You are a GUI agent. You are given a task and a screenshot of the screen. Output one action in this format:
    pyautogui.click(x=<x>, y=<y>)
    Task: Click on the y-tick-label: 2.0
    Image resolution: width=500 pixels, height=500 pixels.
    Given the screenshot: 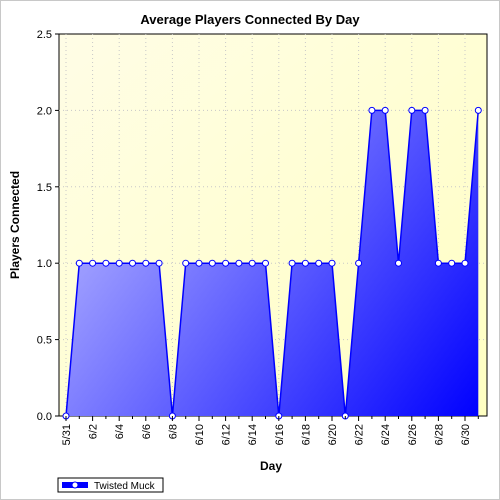 What is the action you would take?
    pyautogui.click(x=44, y=111)
    